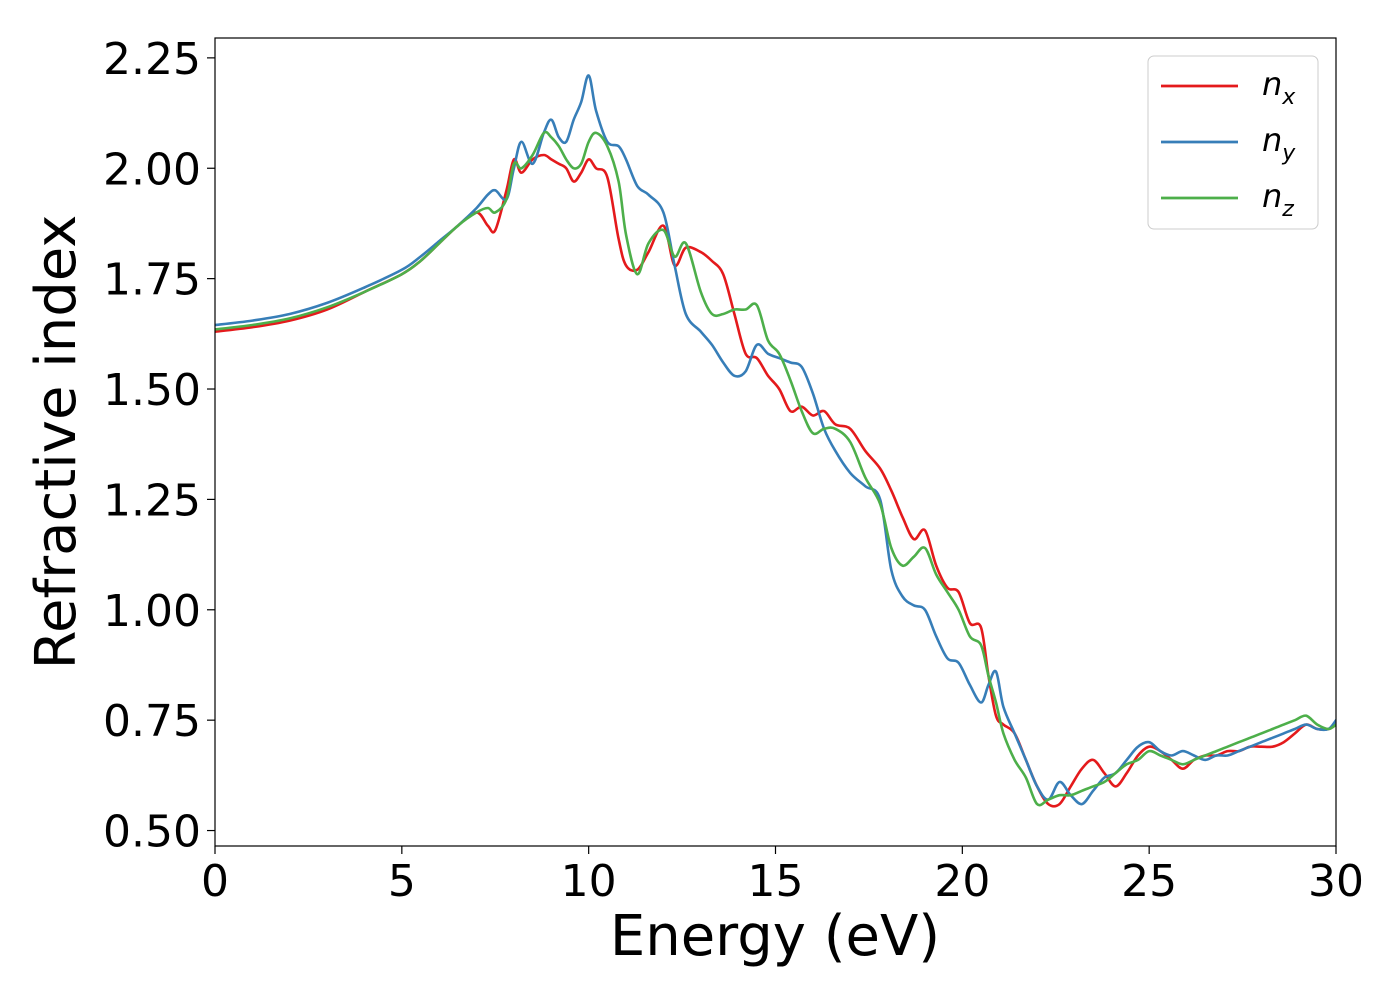 Image resolution: width=1400 pixels, height=1000 pixels. What do you see at coordinates (1336, 881) in the screenshot?
I see `x-tick-label: 30` at bounding box center [1336, 881].